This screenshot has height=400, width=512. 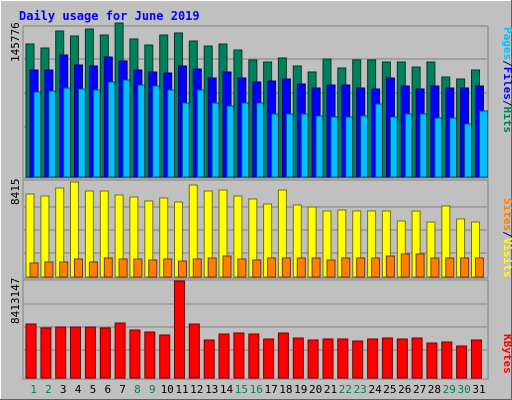 I want to click on day-label-9: 9, so click(x=152, y=389).